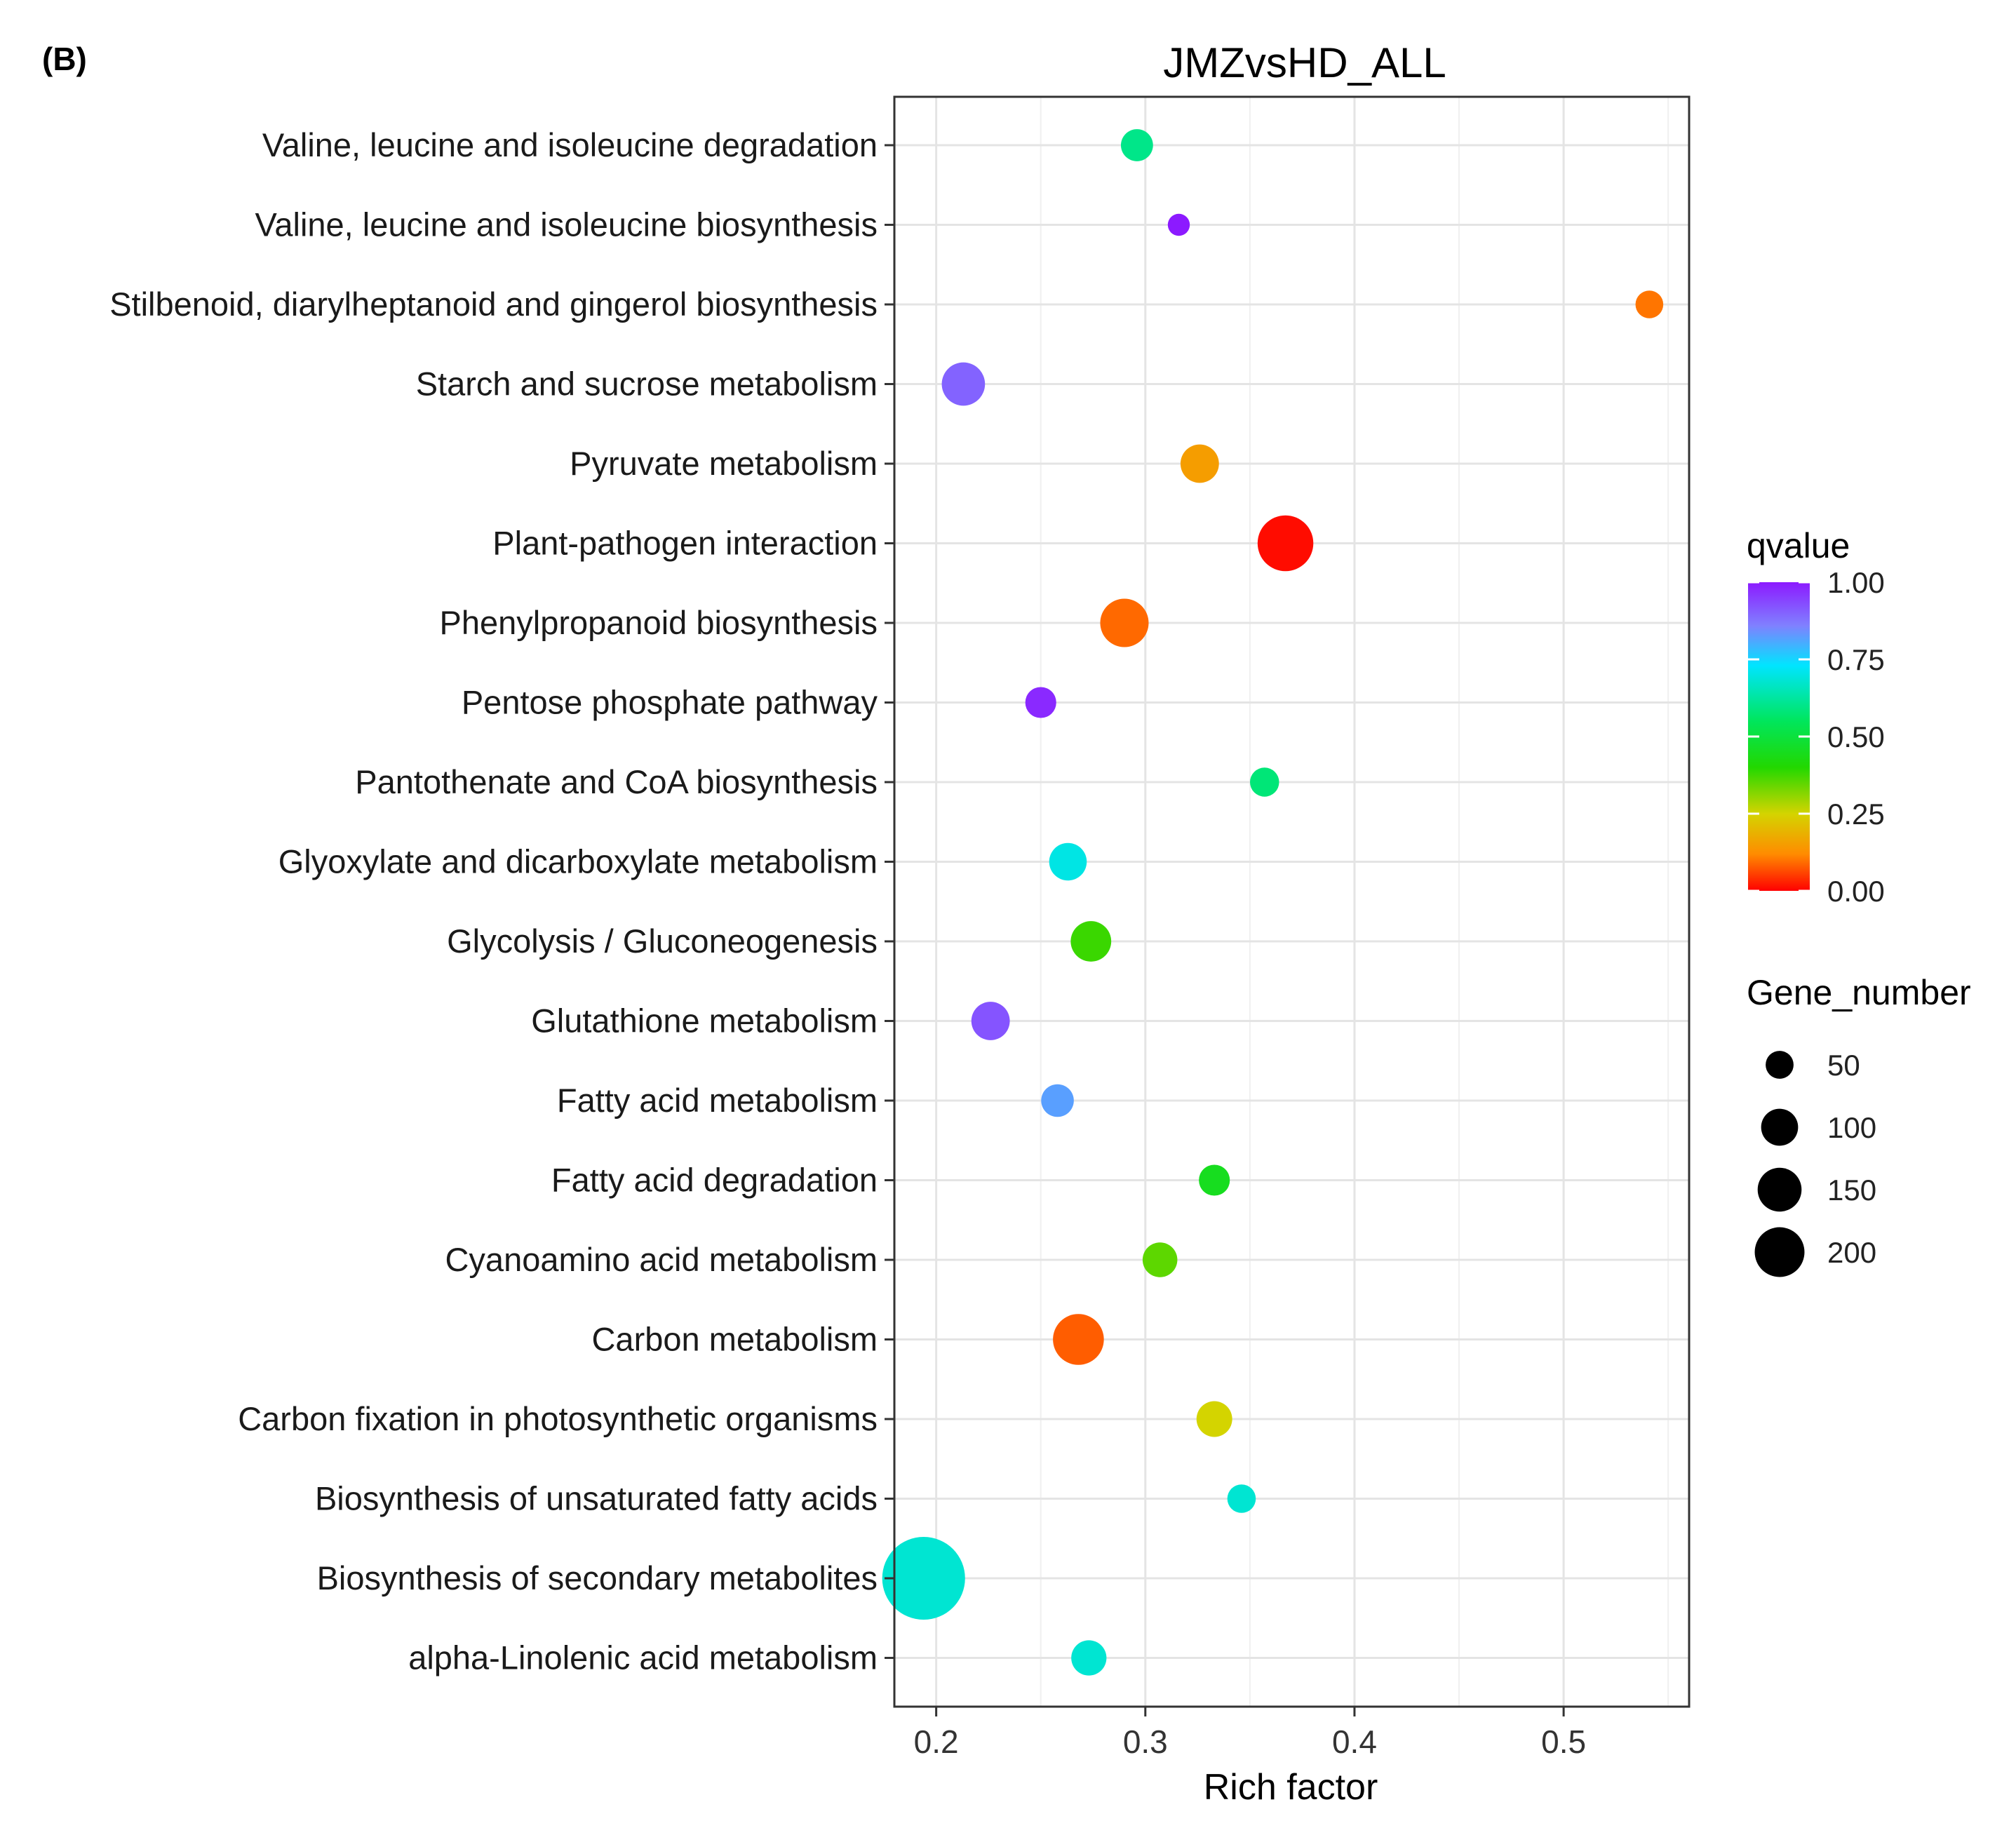 This screenshot has width=2016, height=1828. What do you see at coordinates (1859, 993) in the screenshot?
I see `gene-number-legend-title: Gene_number` at bounding box center [1859, 993].